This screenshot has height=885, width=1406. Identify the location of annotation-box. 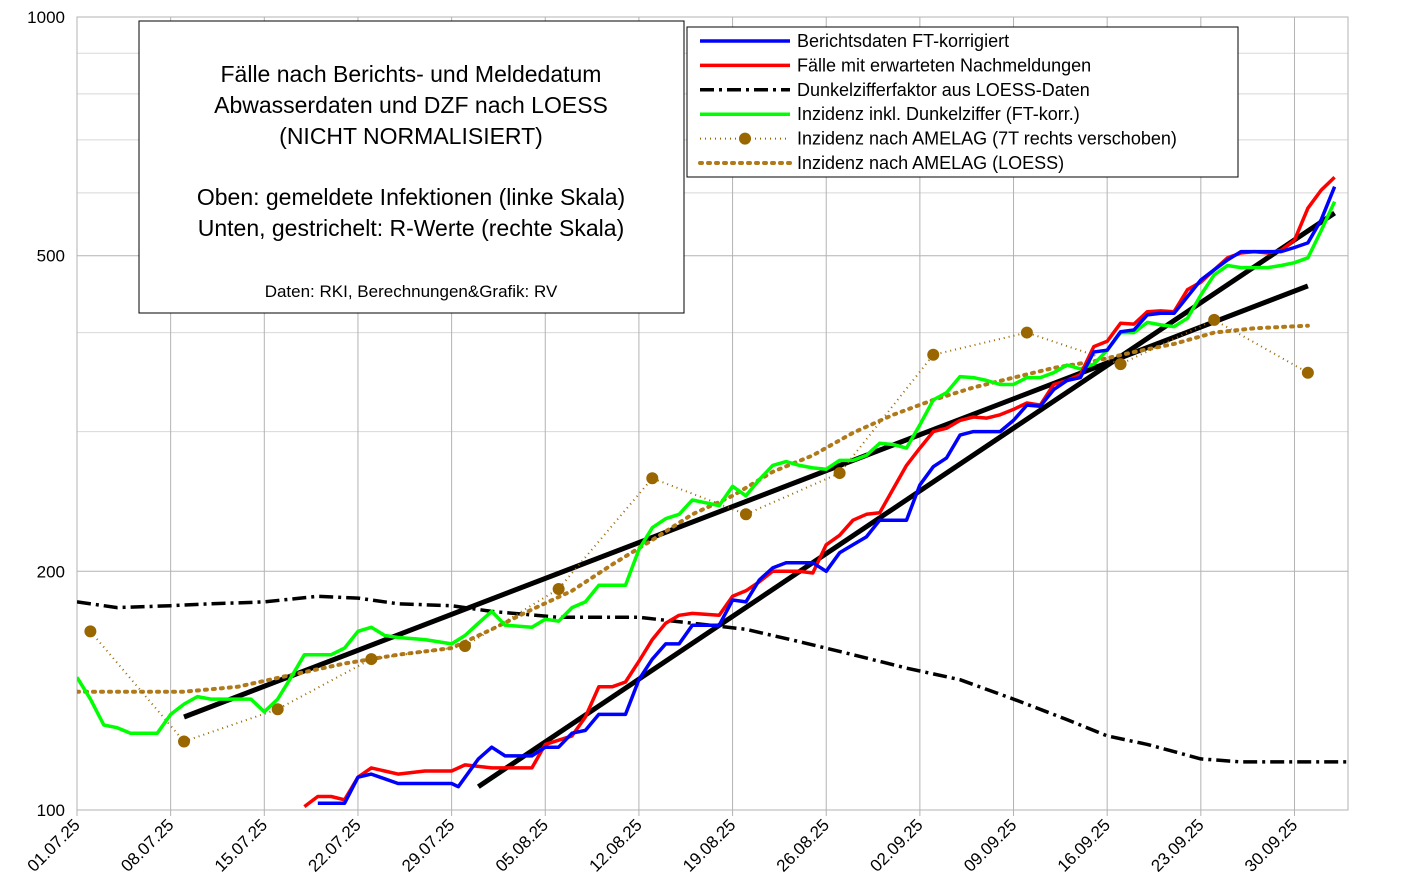
(411, 167).